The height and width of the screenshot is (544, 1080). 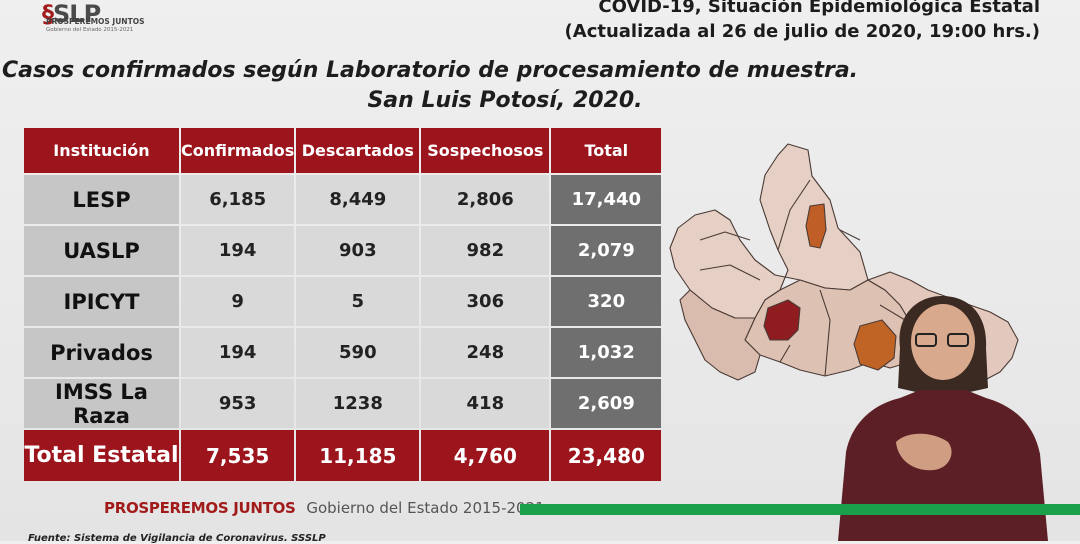 I want to click on title-line-2: San Luis Potosí, 2020., so click(x=505, y=100).